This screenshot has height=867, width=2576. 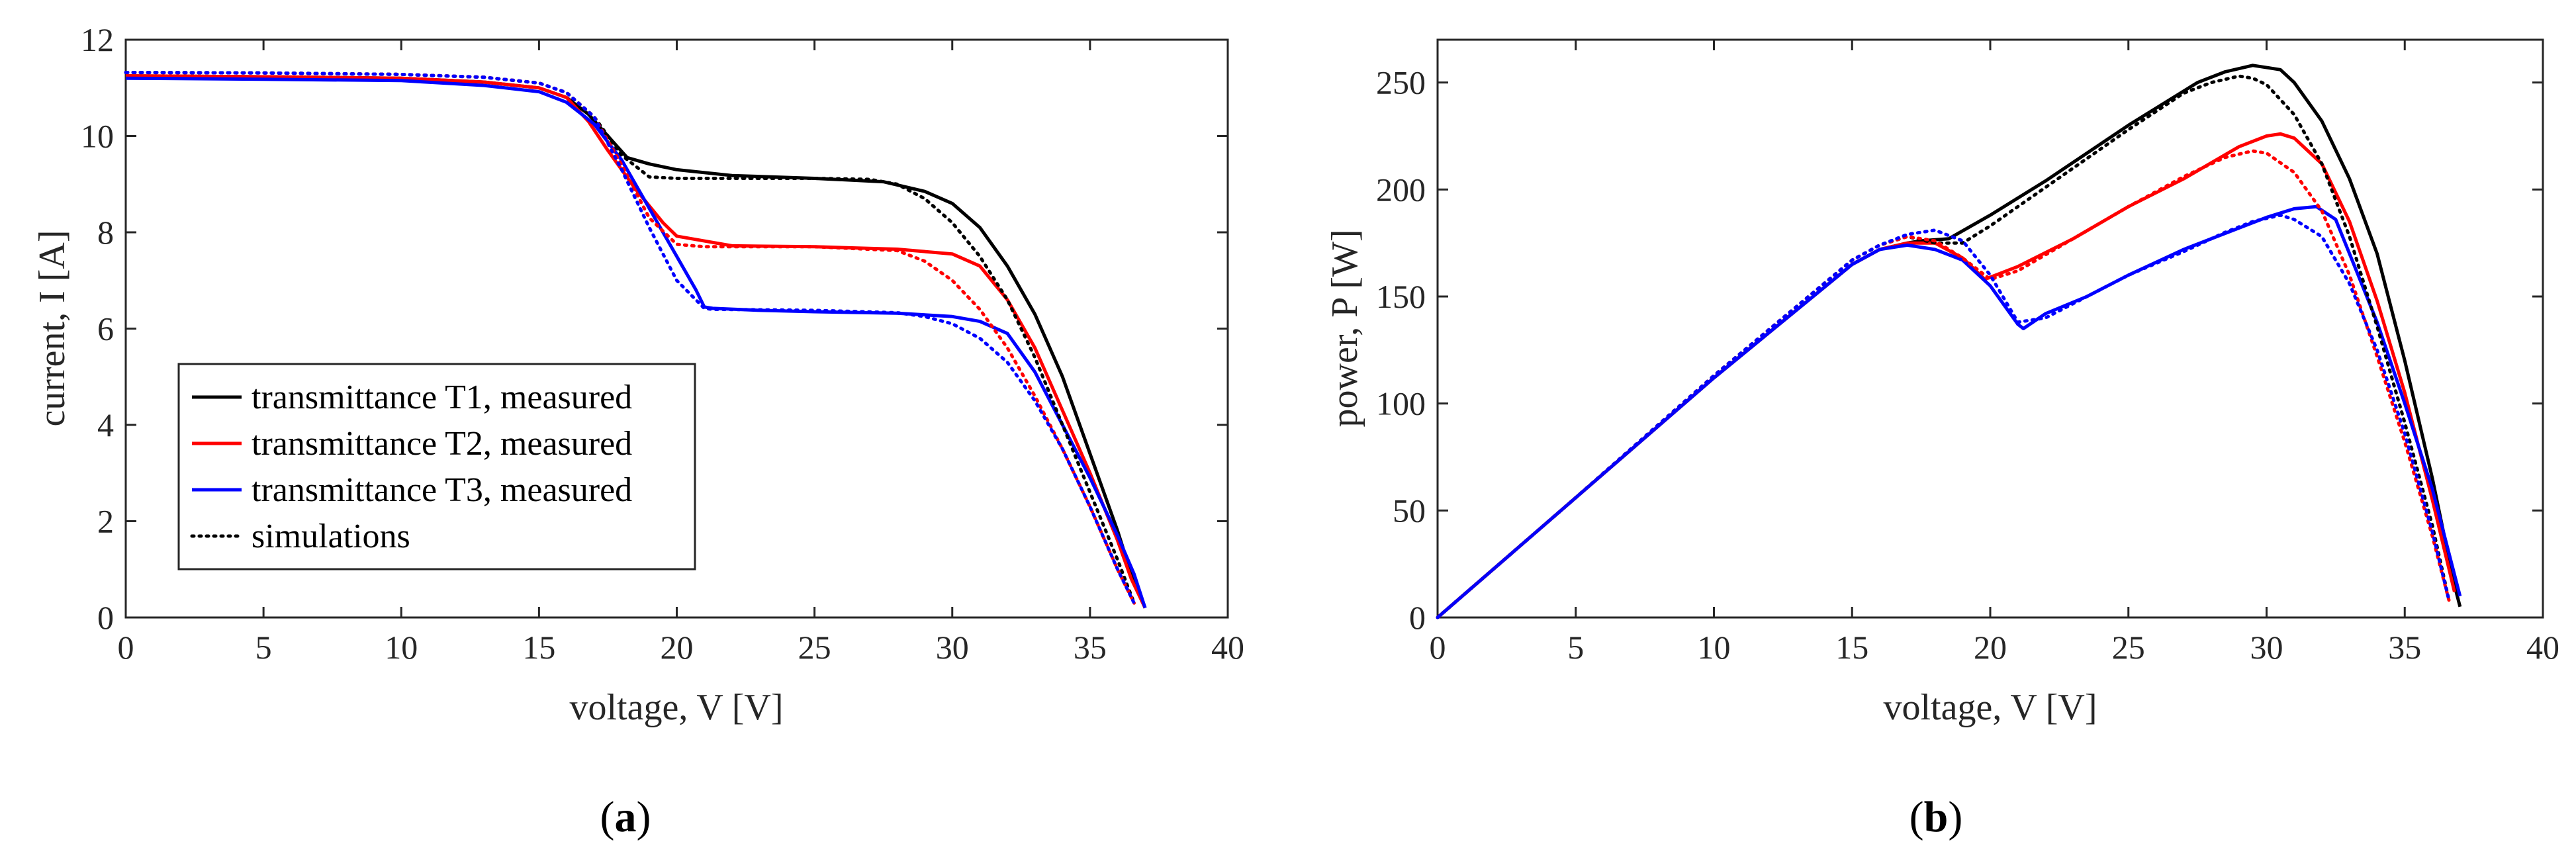 I want to click on legend-label: transmittance T1, measured, so click(x=442, y=397).